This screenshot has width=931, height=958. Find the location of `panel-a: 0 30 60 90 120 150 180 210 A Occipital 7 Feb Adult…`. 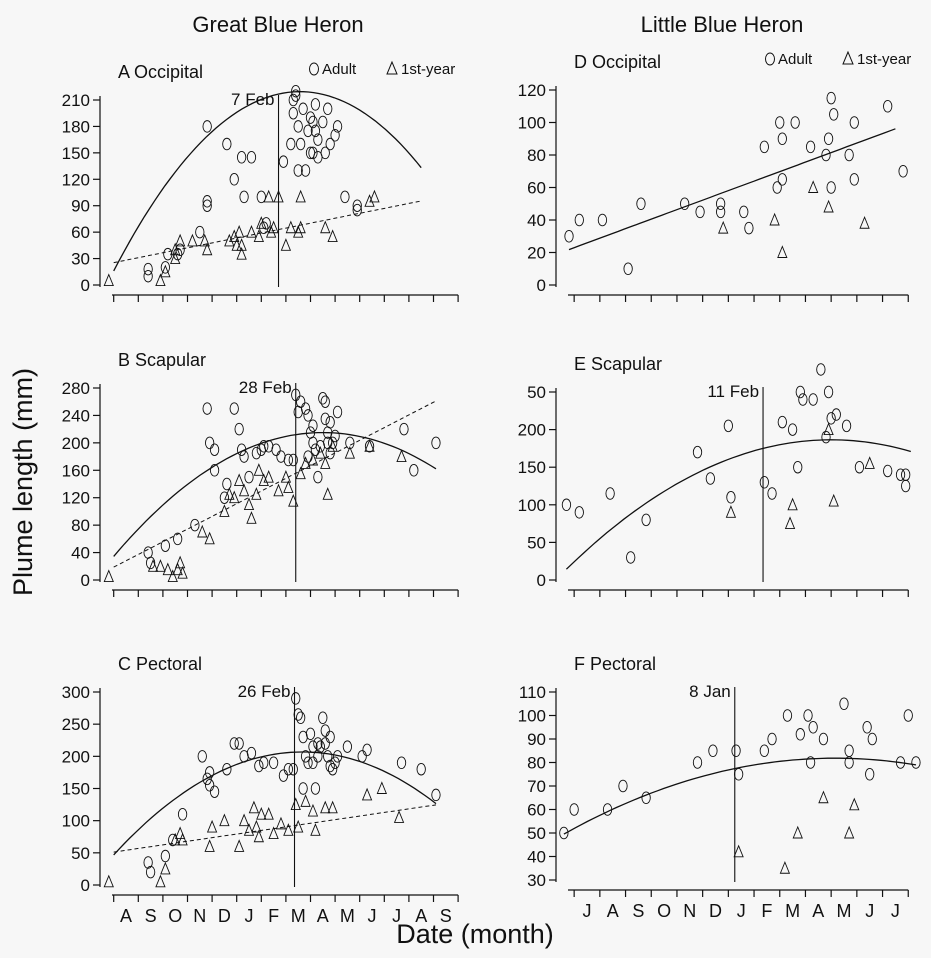

panel-a: 0 30 60 90 120 150 180 210 A Occipital 7 Feb Adult… is located at coordinates (260, 181).